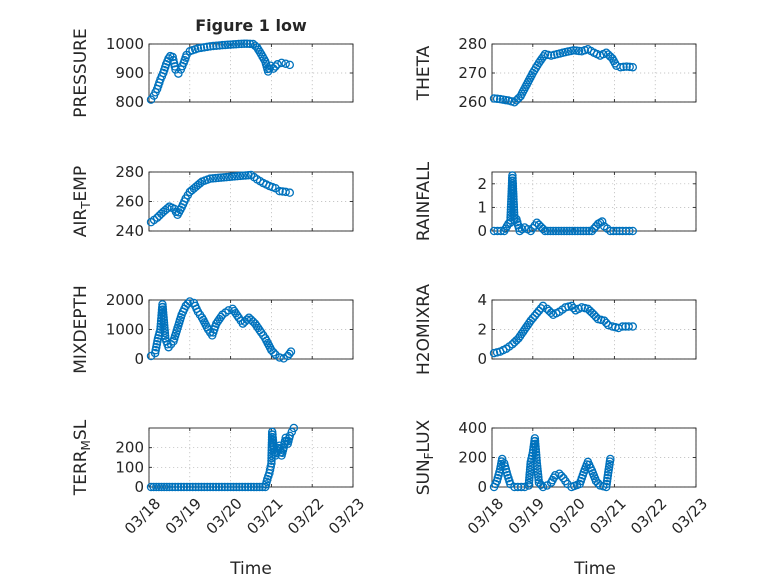 This screenshot has height=583, width=778. I want to click on y-axis-label-6: H2OMIXRA, so click(424, 329).